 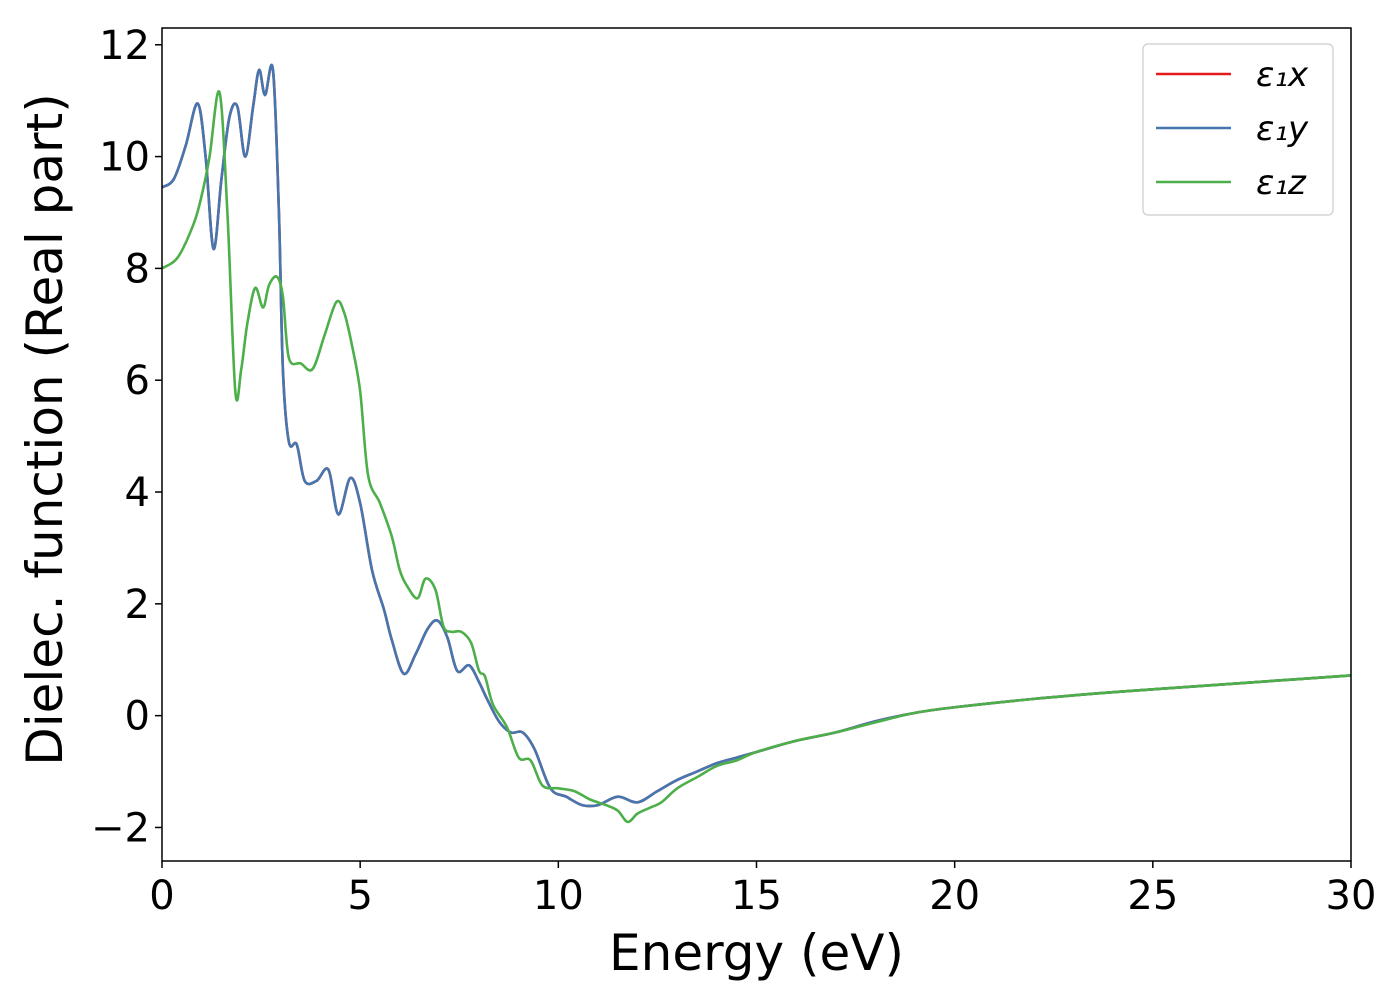 What do you see at coordinates (137, 381) in the screenshot?
I see `y-tick-label: 6` at bounding box center [137, 381].